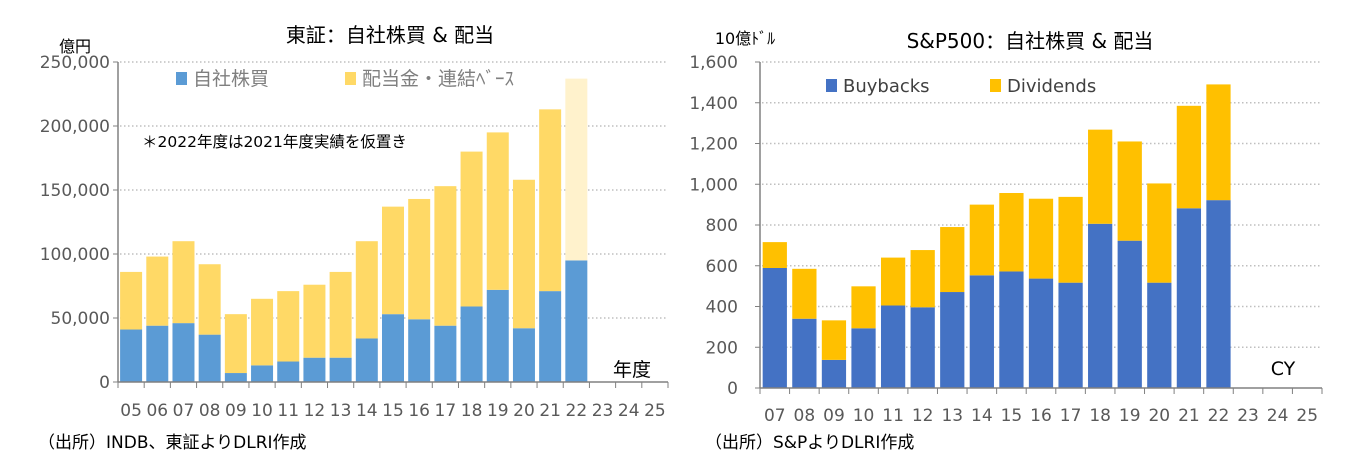 Image resolution: width=1359 pixels, height=464 pixels. What do you see at coordinates (745, 38) in the screenshot?
I see `y-axis-unit: 10億ﾄﾞﾙ` at bounding box center [745, 38].